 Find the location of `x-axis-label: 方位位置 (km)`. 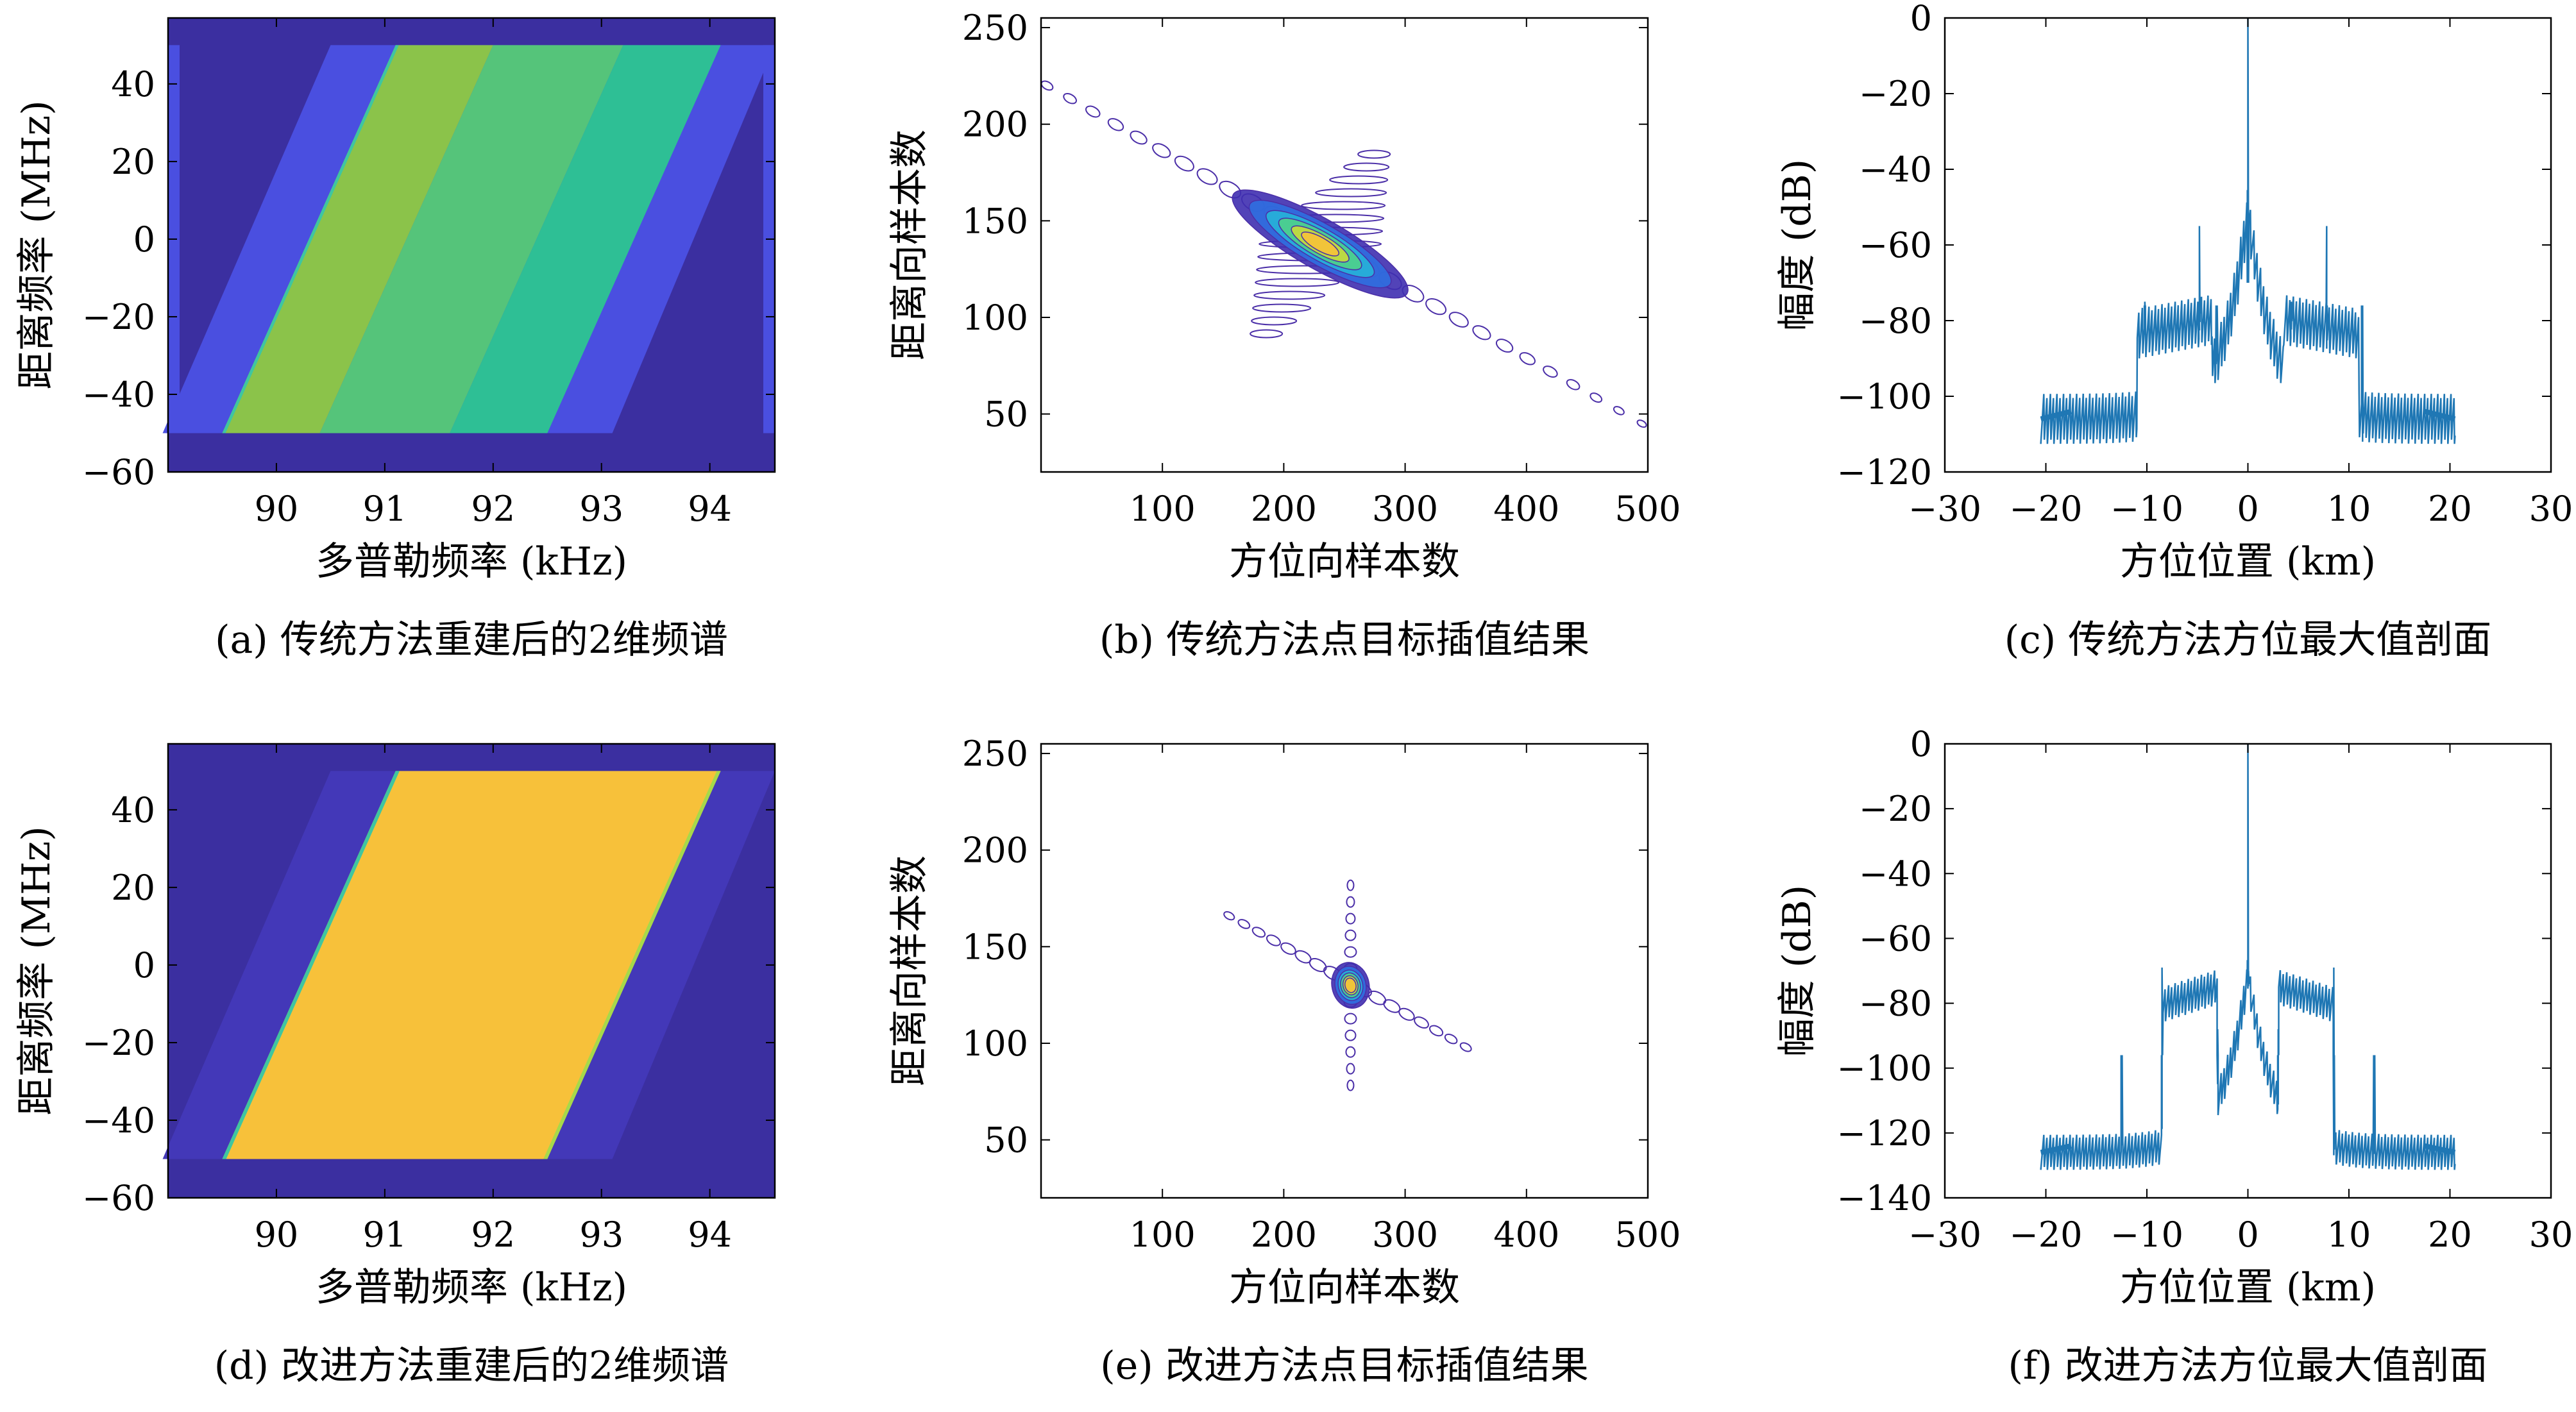

x-axis-label: 方位位置 (km) is located at coordinates (2248, 1288).